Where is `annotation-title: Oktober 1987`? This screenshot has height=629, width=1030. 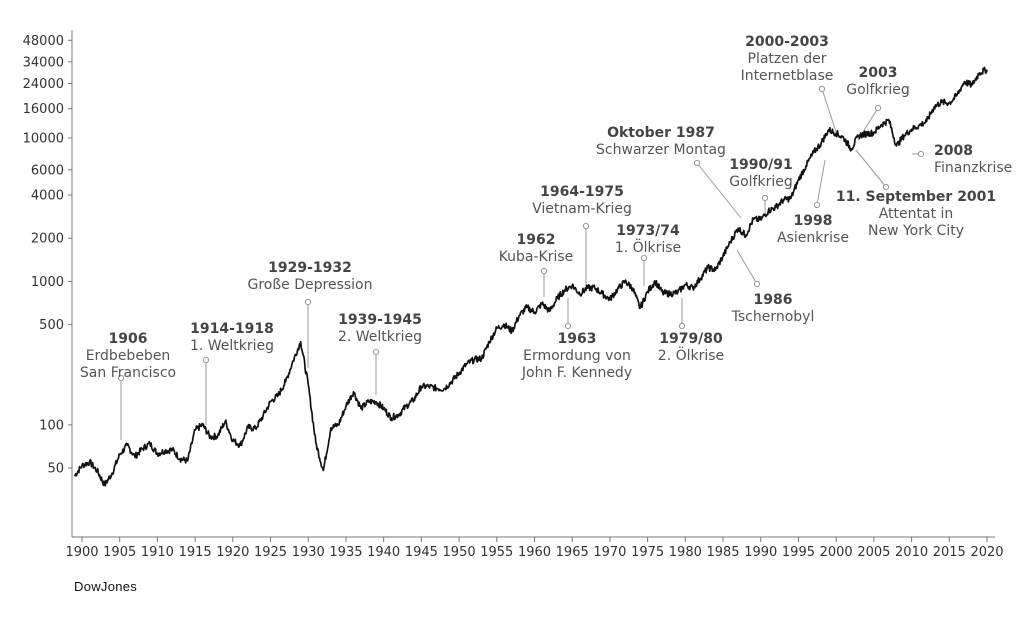
annotation-title: Oktober 1987 is located at coordinates (661, 133).